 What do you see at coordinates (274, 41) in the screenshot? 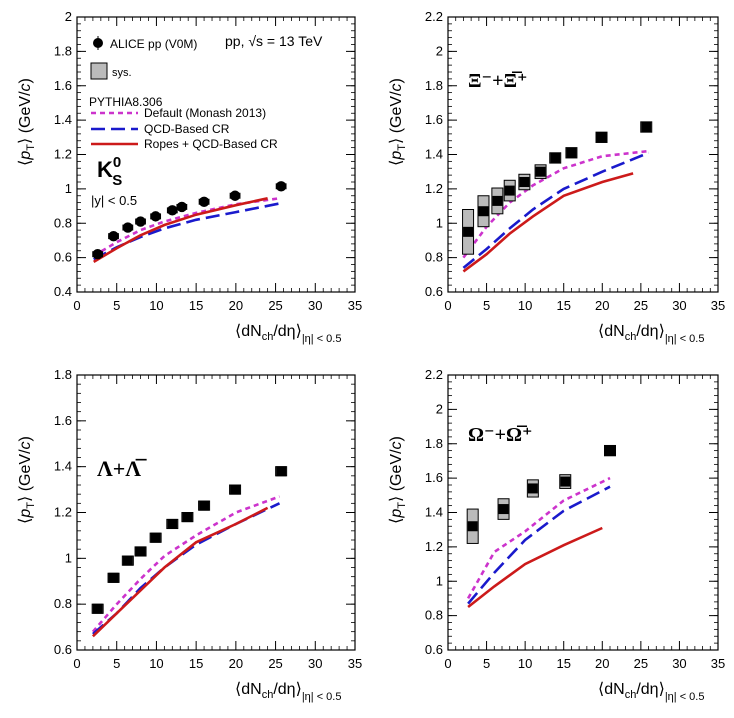
I see `energy-label: pp, √s = 13 TeV` at bounding box center [274, 41].